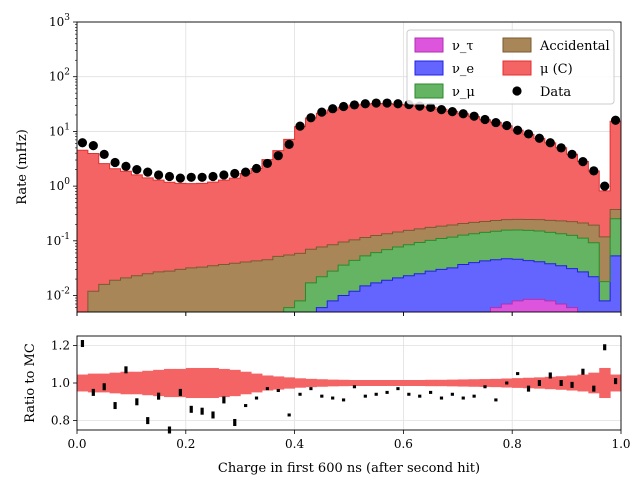 The width and height of the screenshot is (640, 484). What do you see at coordinates (60, 421) in the screenshot?
I see `ratio-y-tick-label: 0.8` at bounding box center [60, 421].